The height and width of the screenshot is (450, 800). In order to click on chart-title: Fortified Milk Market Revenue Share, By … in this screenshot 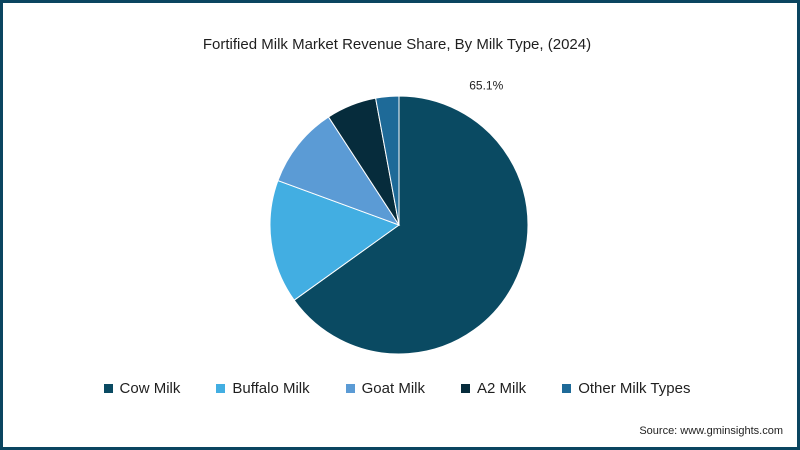, I will do `click(397, 44)`.